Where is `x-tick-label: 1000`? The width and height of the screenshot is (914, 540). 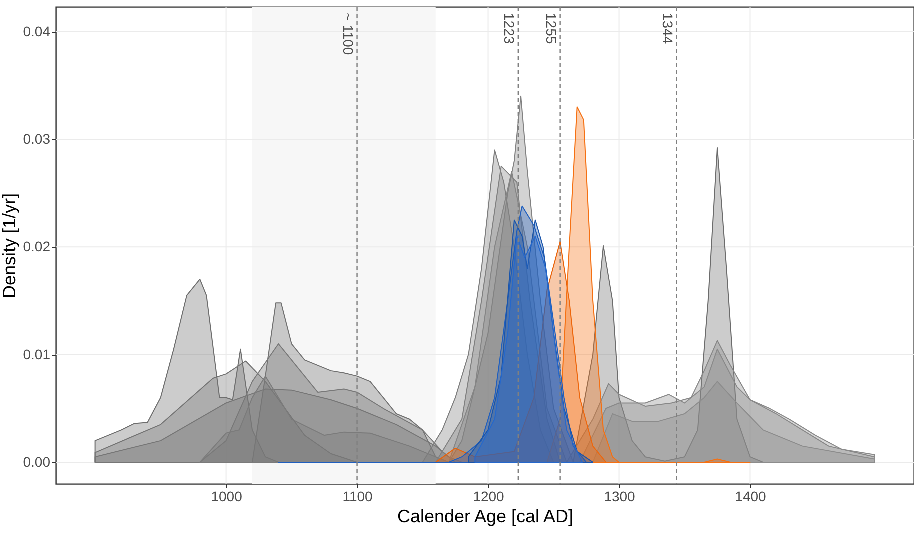 x-tick-label: 1000 is located at coordinates (227, 496).